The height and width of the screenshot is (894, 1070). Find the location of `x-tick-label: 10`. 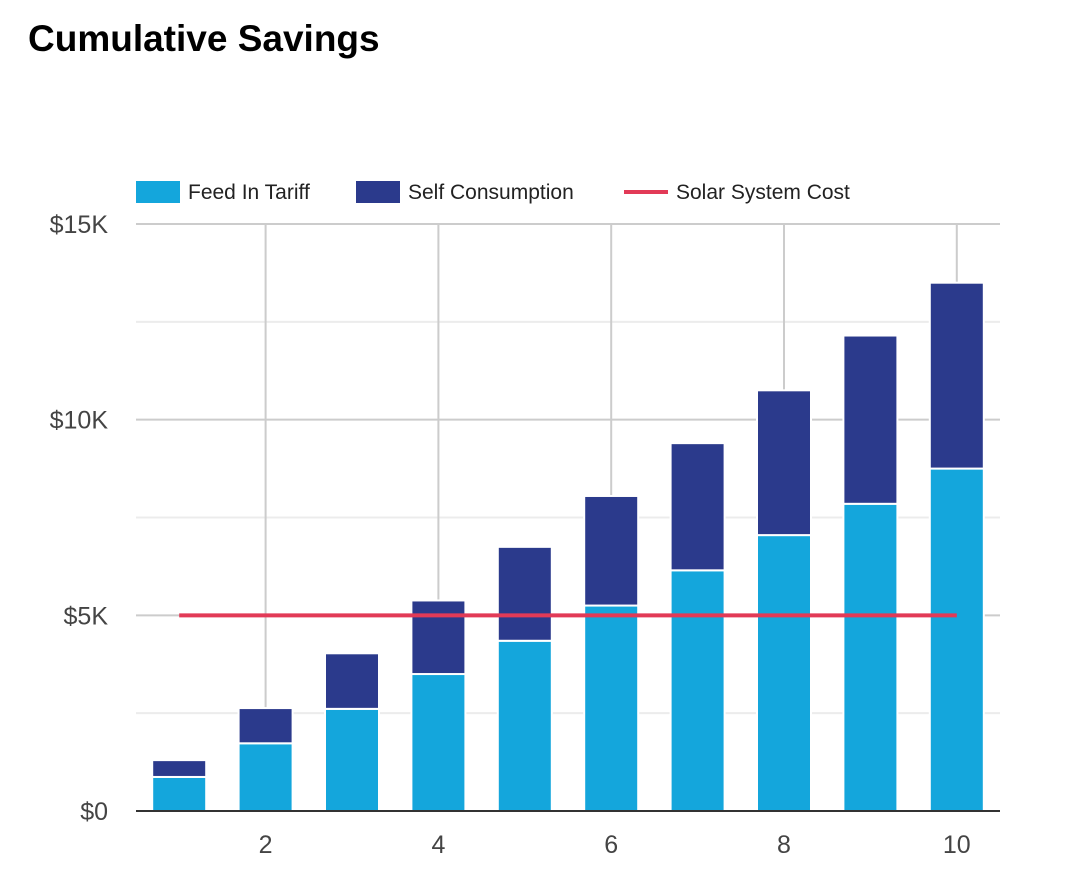

x-tick-label: 10 is located at coordinates (957, 845).